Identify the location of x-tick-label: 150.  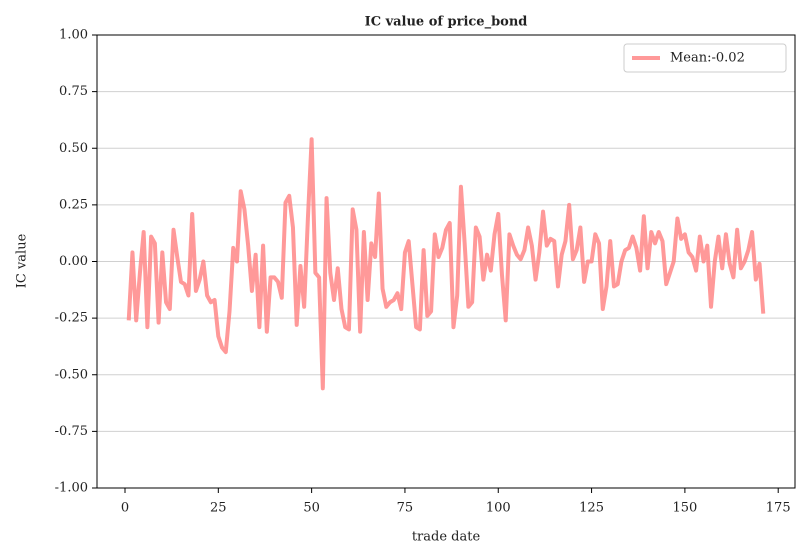
(684, 508).